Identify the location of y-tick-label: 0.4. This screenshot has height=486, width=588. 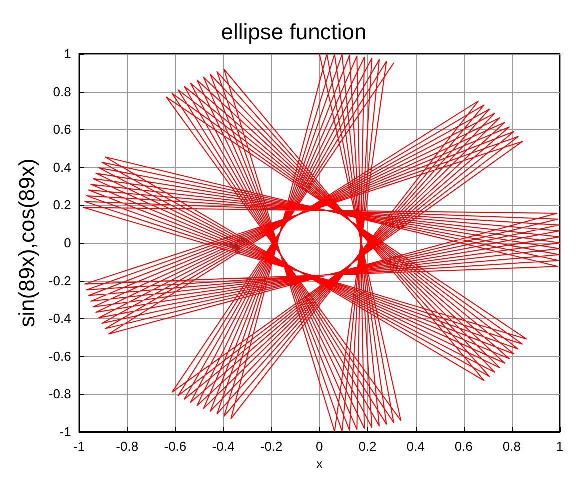
(62, 167).